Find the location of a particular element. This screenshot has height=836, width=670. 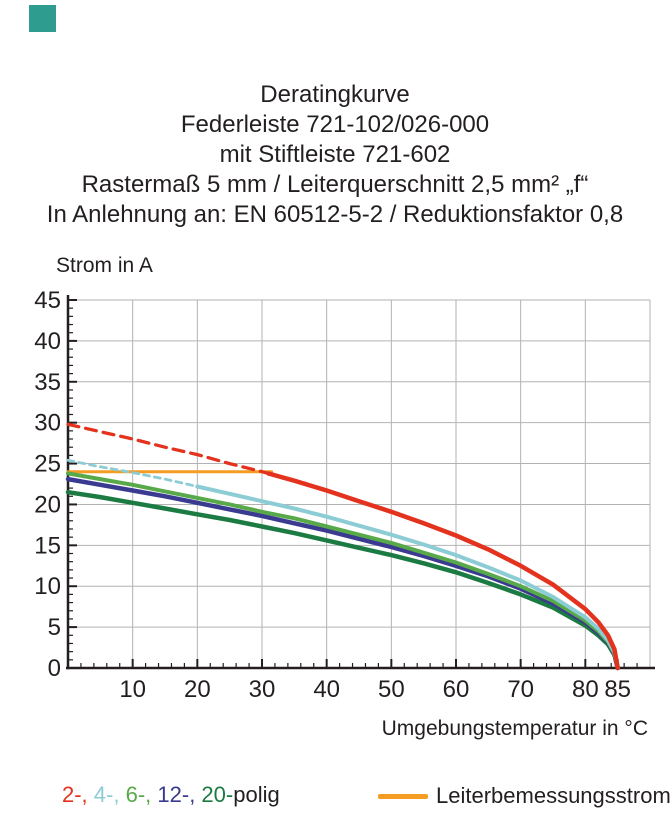

brand-square is located at coordinates (42, 18).